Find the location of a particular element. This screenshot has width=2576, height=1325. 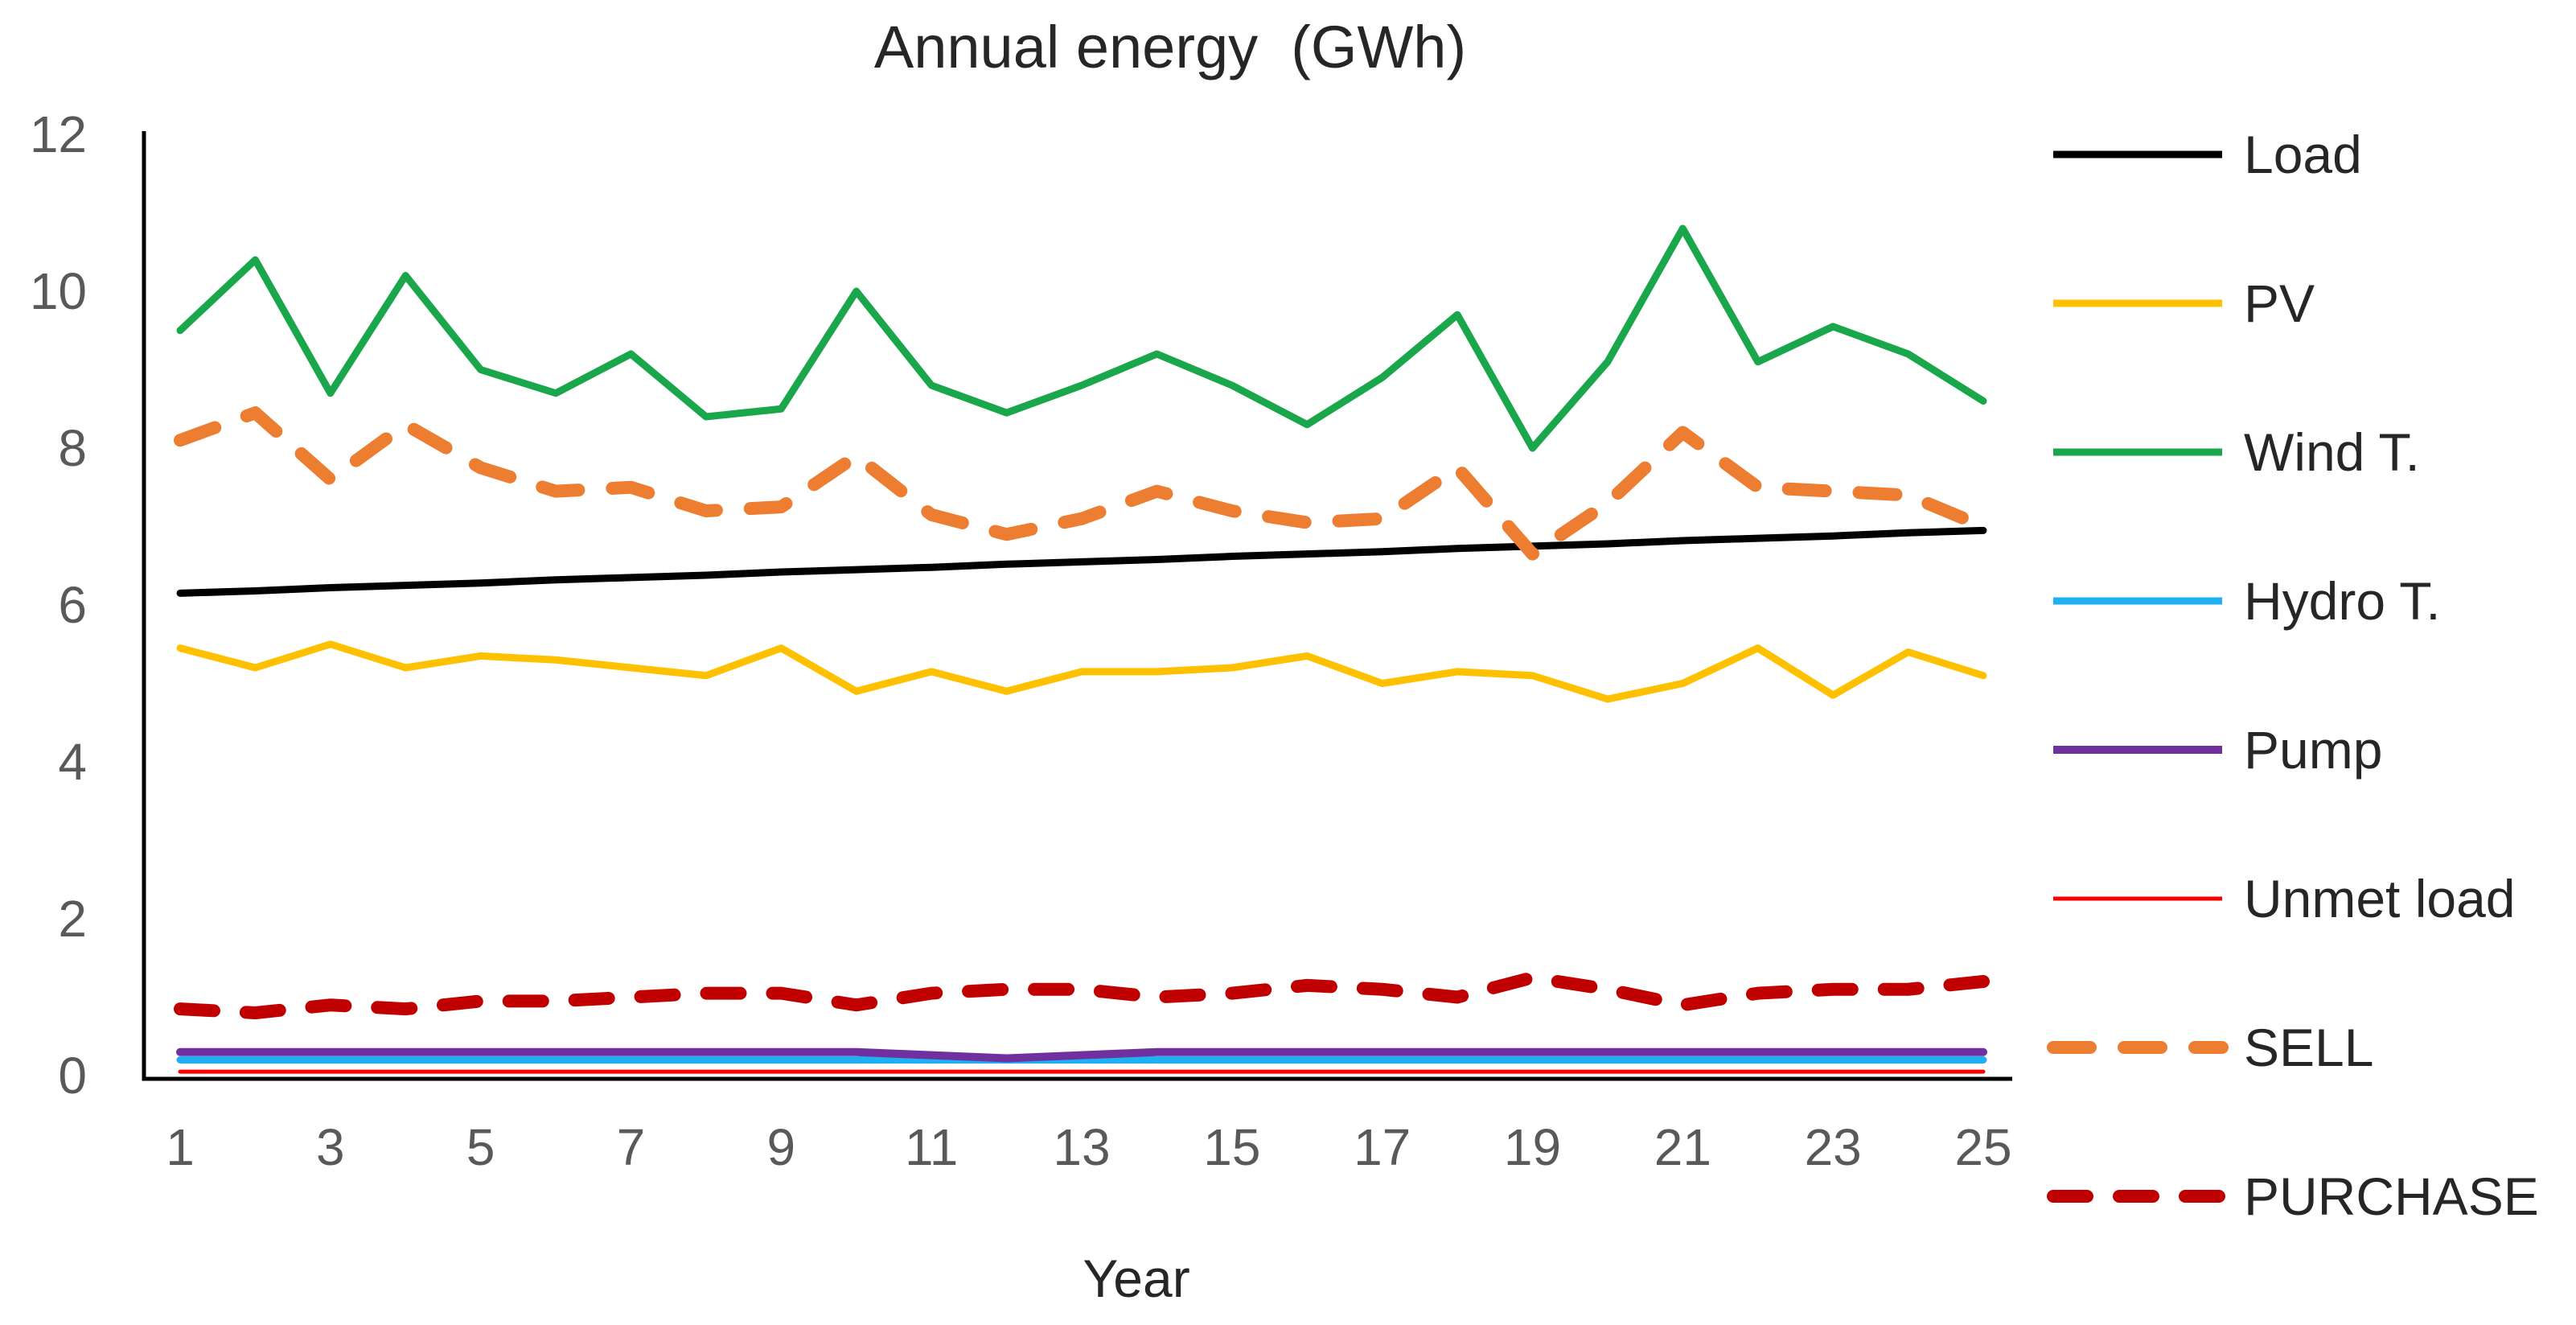

x-tick-label: 9 is located at coordinates (781, 1147).